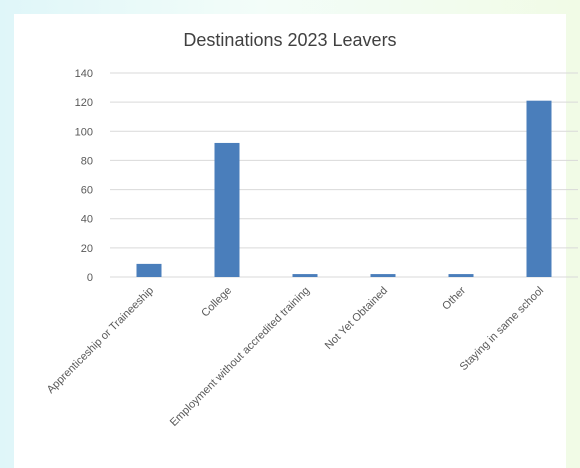 The width and height of the screenshot is (580, 468). I want to click on x-tick-label: Staying in same school, so click(502, 329).